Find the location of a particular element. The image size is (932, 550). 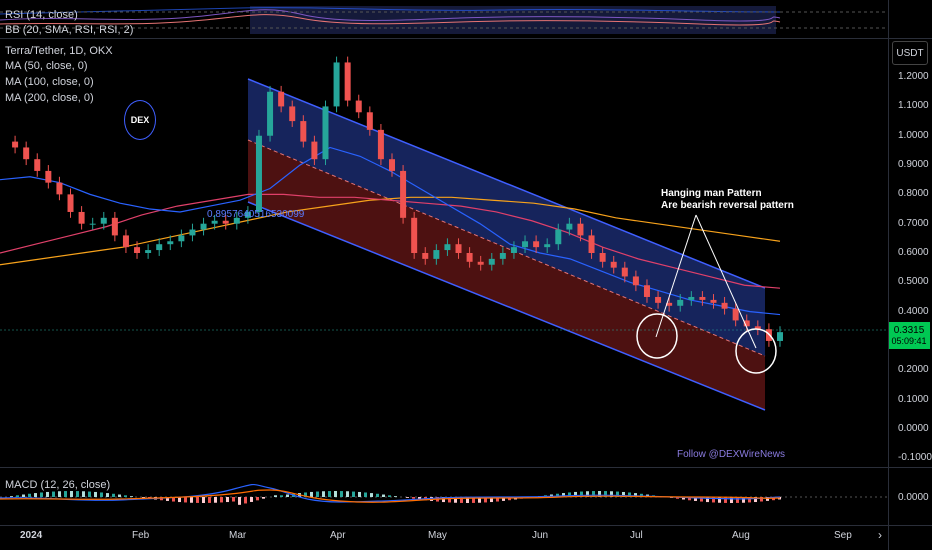

bb-label: BB (20, SMA, RSI, RSI, 2) is located at coordinates (69, 30).